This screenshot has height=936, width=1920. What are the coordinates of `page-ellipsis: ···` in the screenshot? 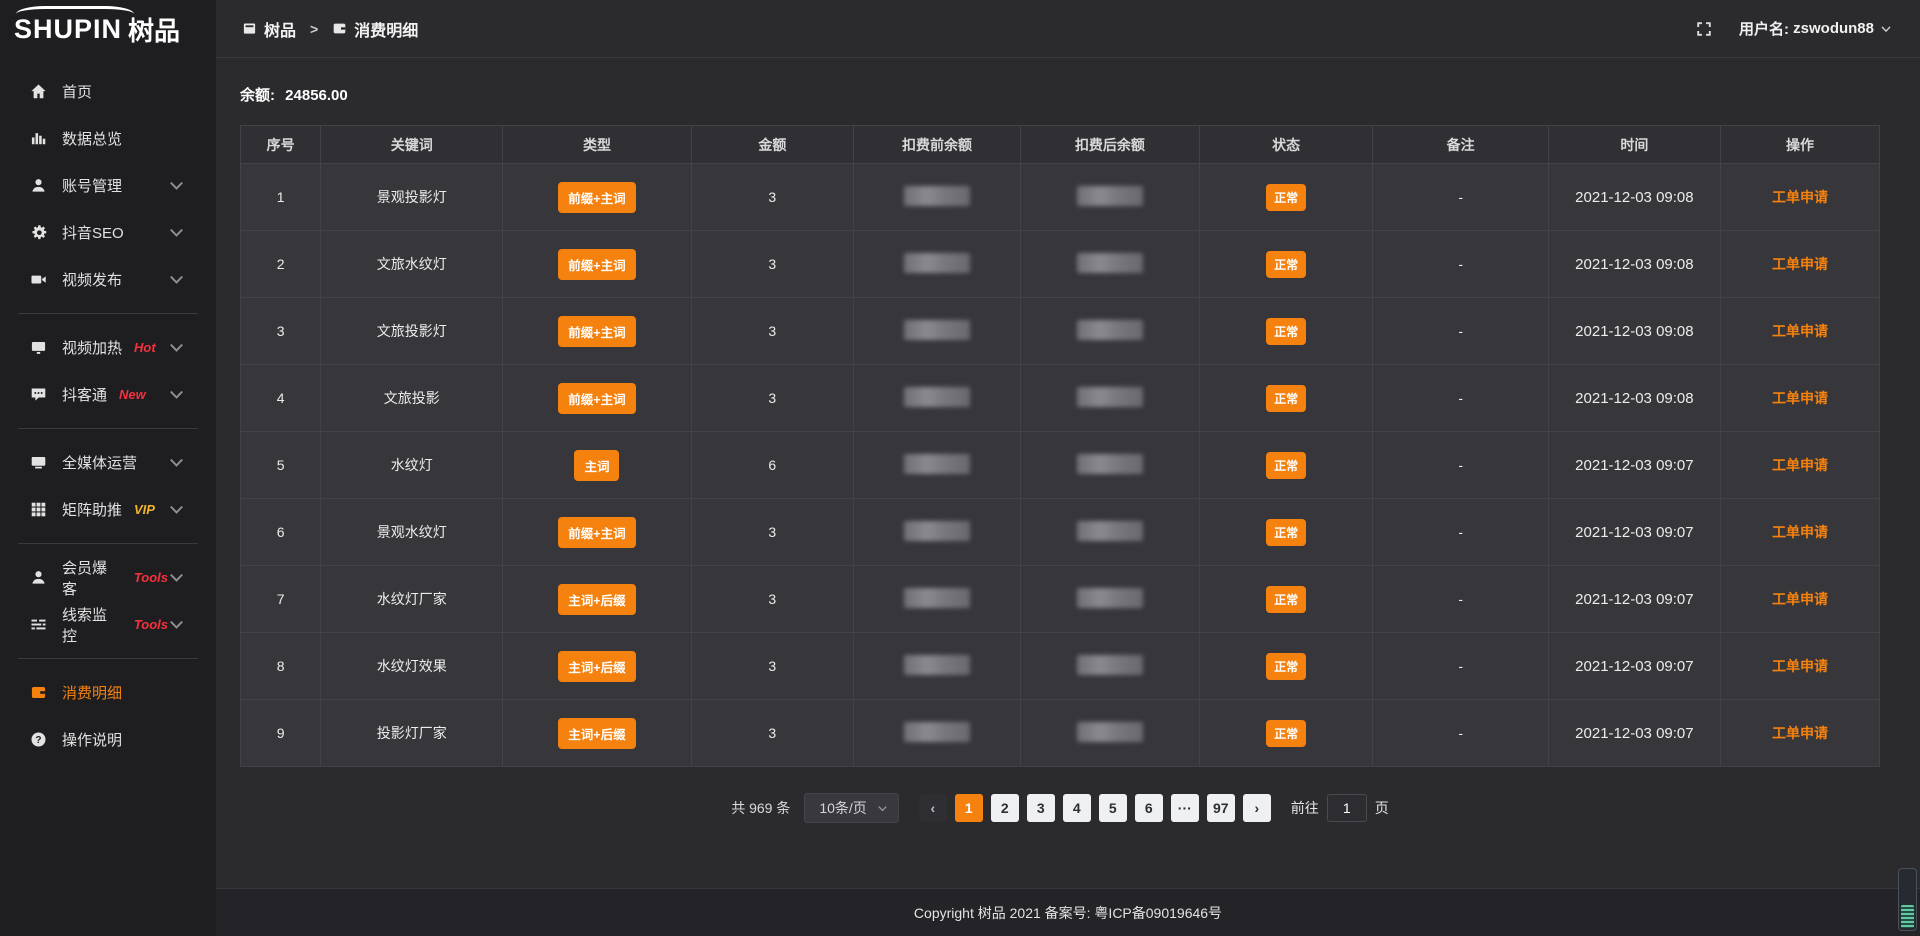 It's located at (1184, 808).